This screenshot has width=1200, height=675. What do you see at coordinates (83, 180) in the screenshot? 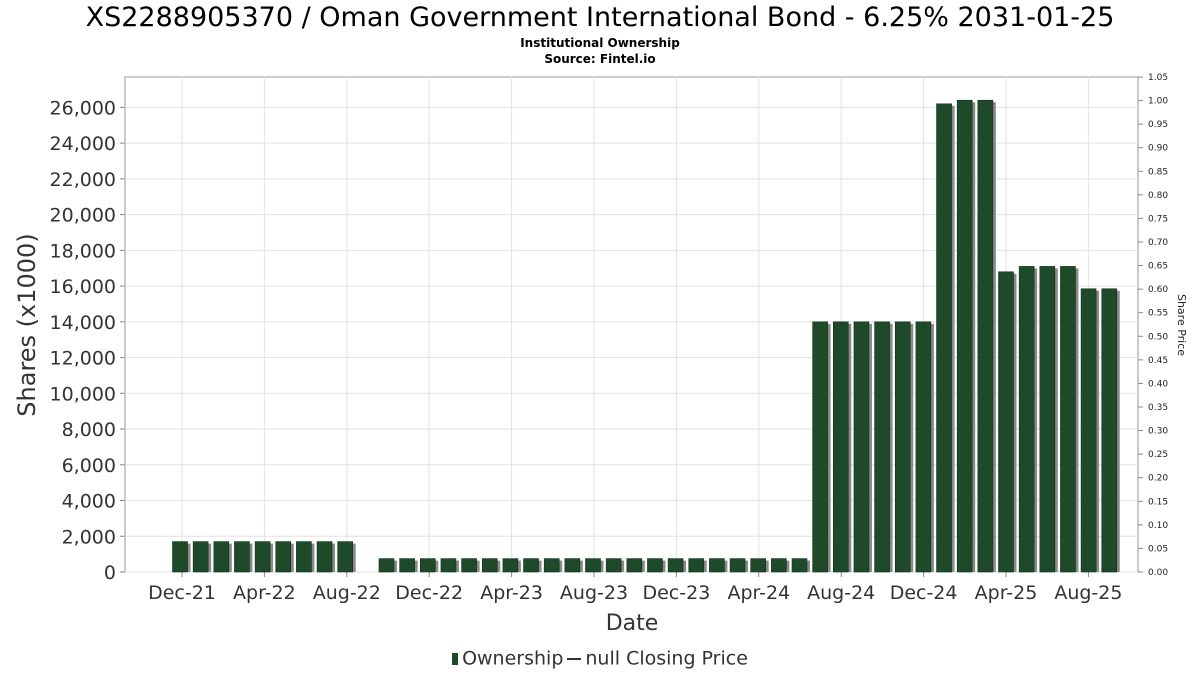
I see `y-tick-label: 22,000` at bounding box center [83, 180].